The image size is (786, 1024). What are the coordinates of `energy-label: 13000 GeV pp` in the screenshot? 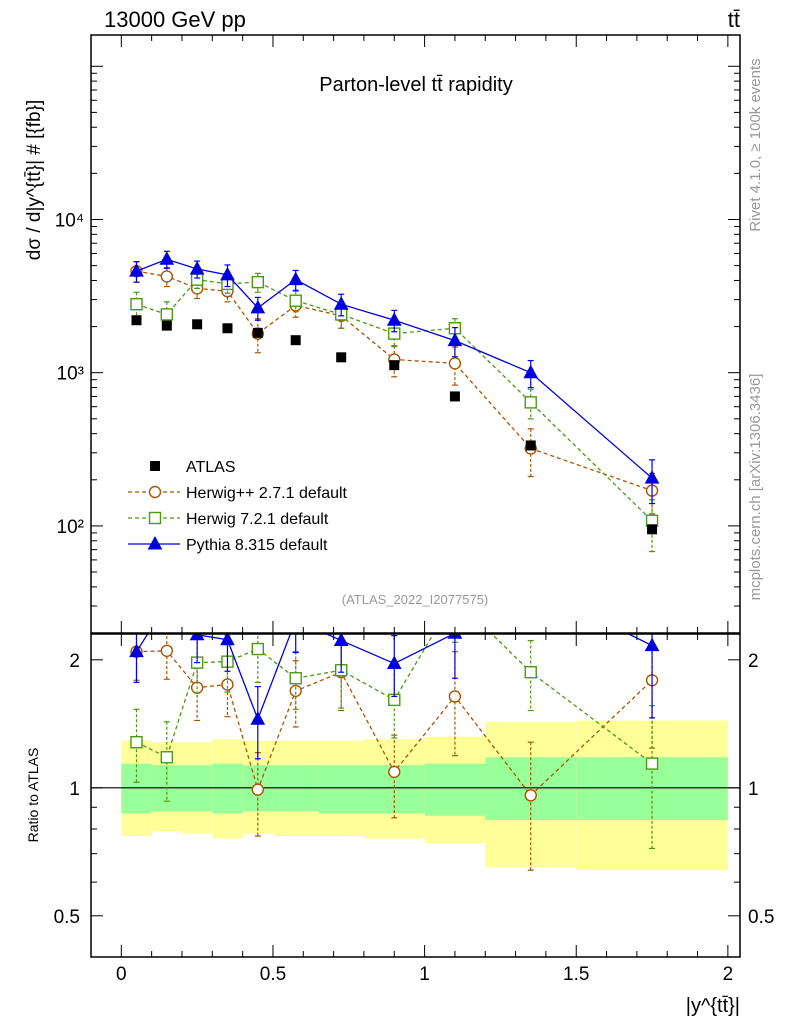 It's located at (175, 19).